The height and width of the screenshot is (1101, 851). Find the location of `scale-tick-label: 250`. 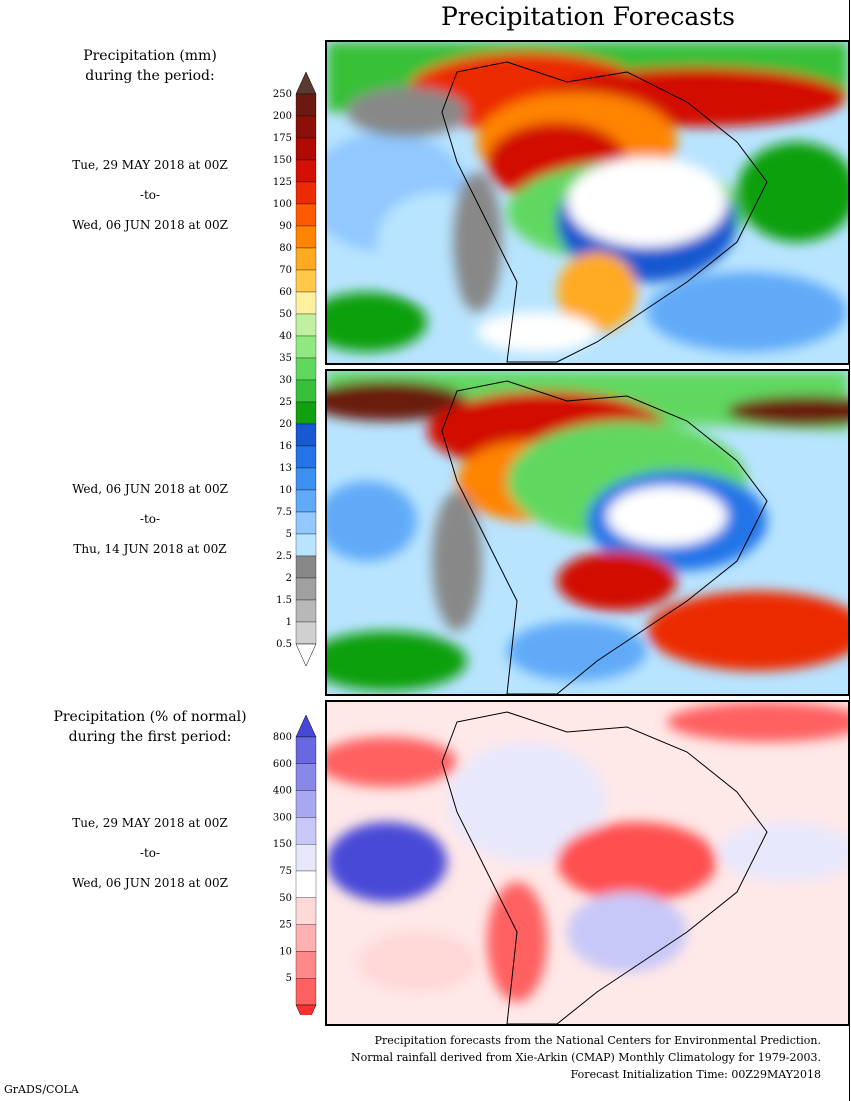

scale-tick-label: 250 is located at coordinates (282, 94).